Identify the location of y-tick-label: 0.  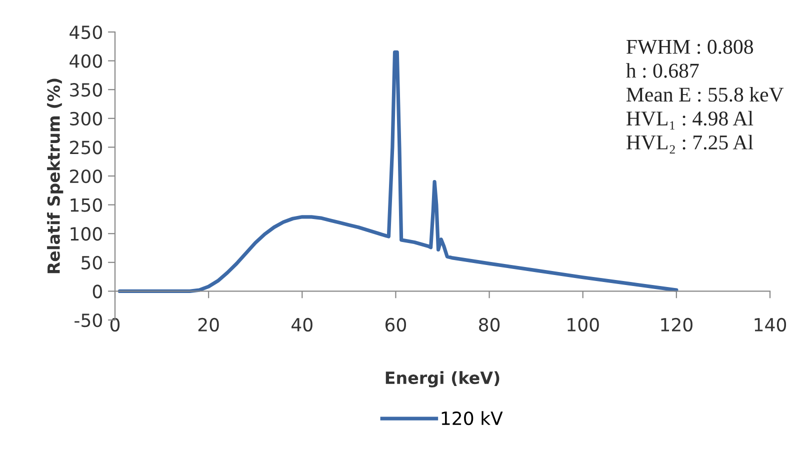
(97, 291).